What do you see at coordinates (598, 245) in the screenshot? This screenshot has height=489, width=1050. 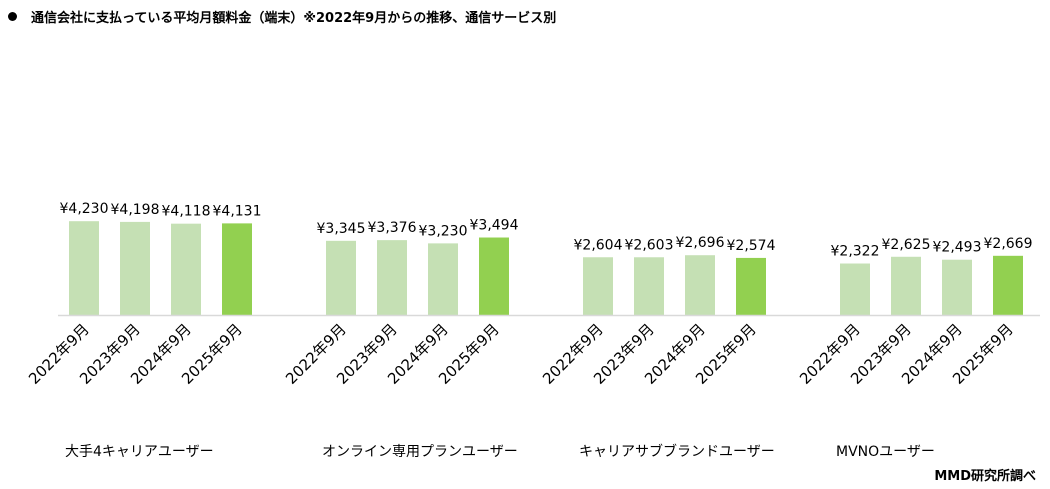 I see `data-label: ¥2,604` at bounding box center [598, 245].